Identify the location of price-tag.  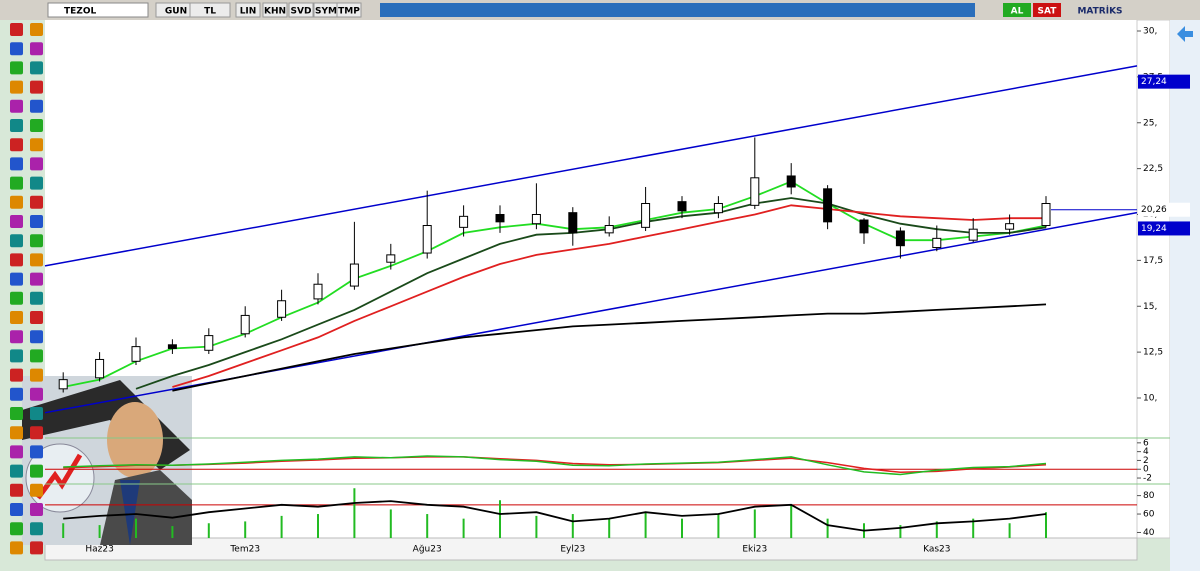
(1164, 209).